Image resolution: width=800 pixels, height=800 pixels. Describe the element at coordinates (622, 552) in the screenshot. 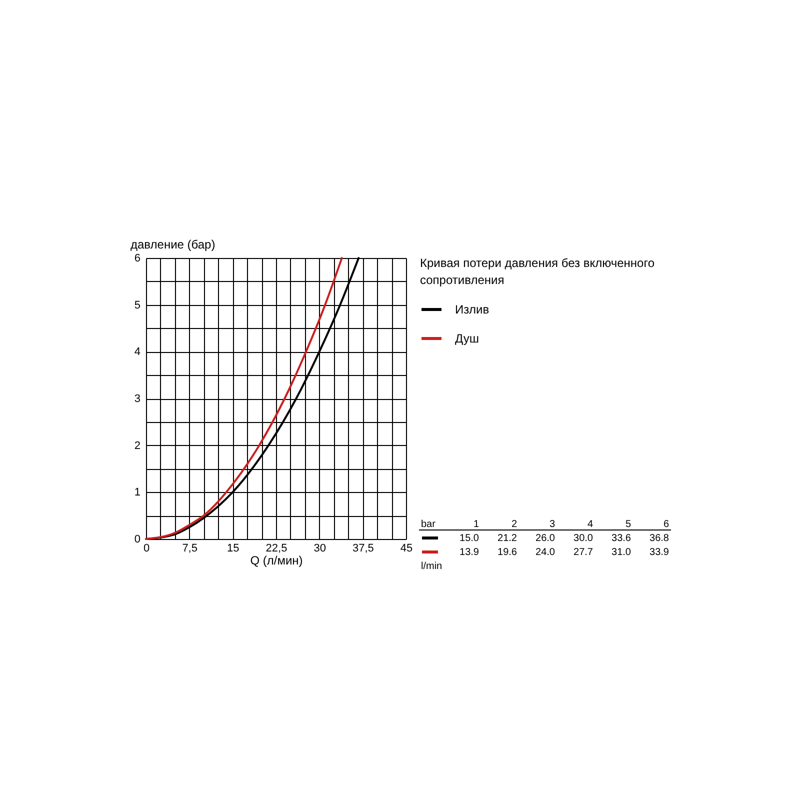

I see `text: 31.0` at that location.